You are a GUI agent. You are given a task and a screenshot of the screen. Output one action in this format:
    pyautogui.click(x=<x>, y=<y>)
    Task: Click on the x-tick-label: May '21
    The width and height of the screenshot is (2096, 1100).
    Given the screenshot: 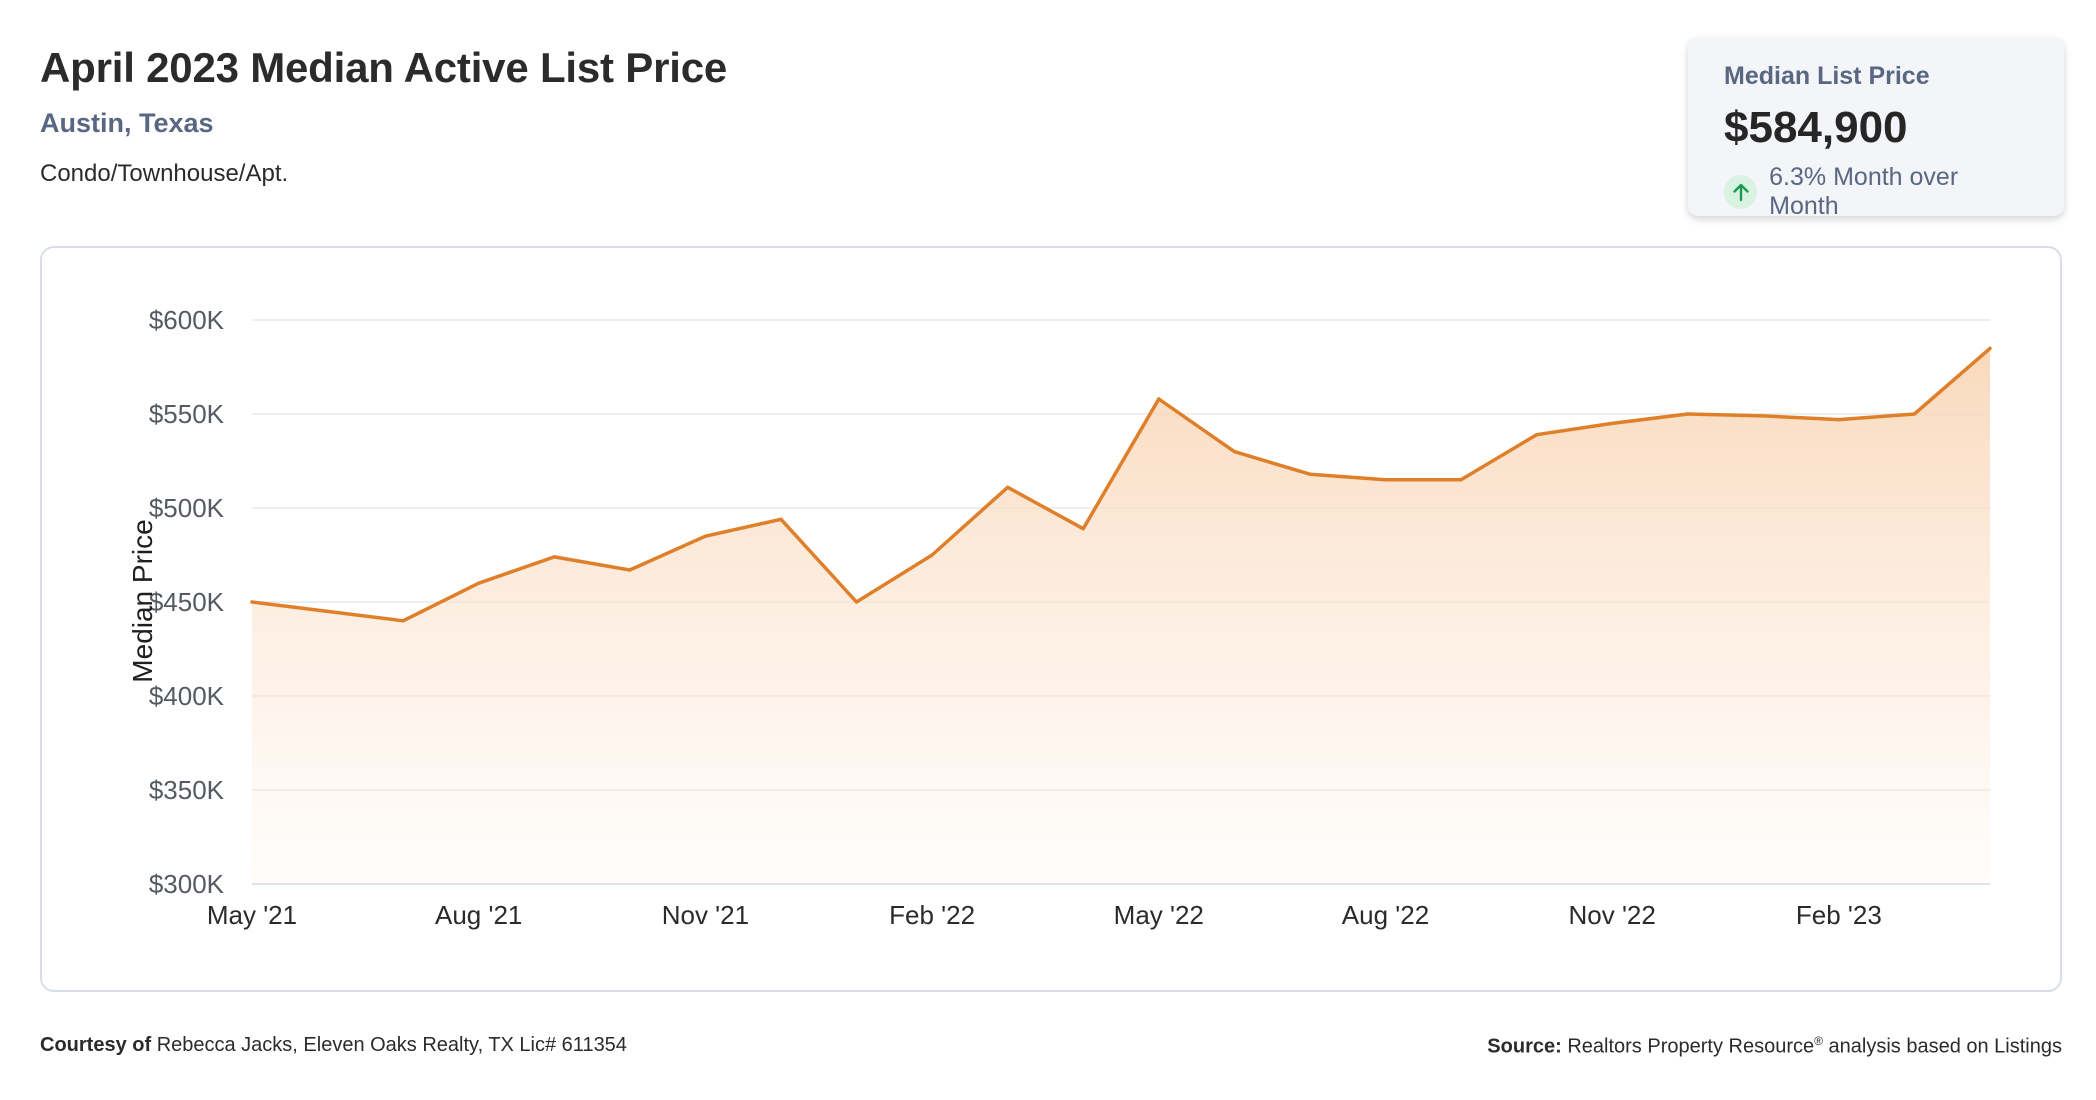 What is the action you would take?
    pyautogui.click(x=252, y=915)
    